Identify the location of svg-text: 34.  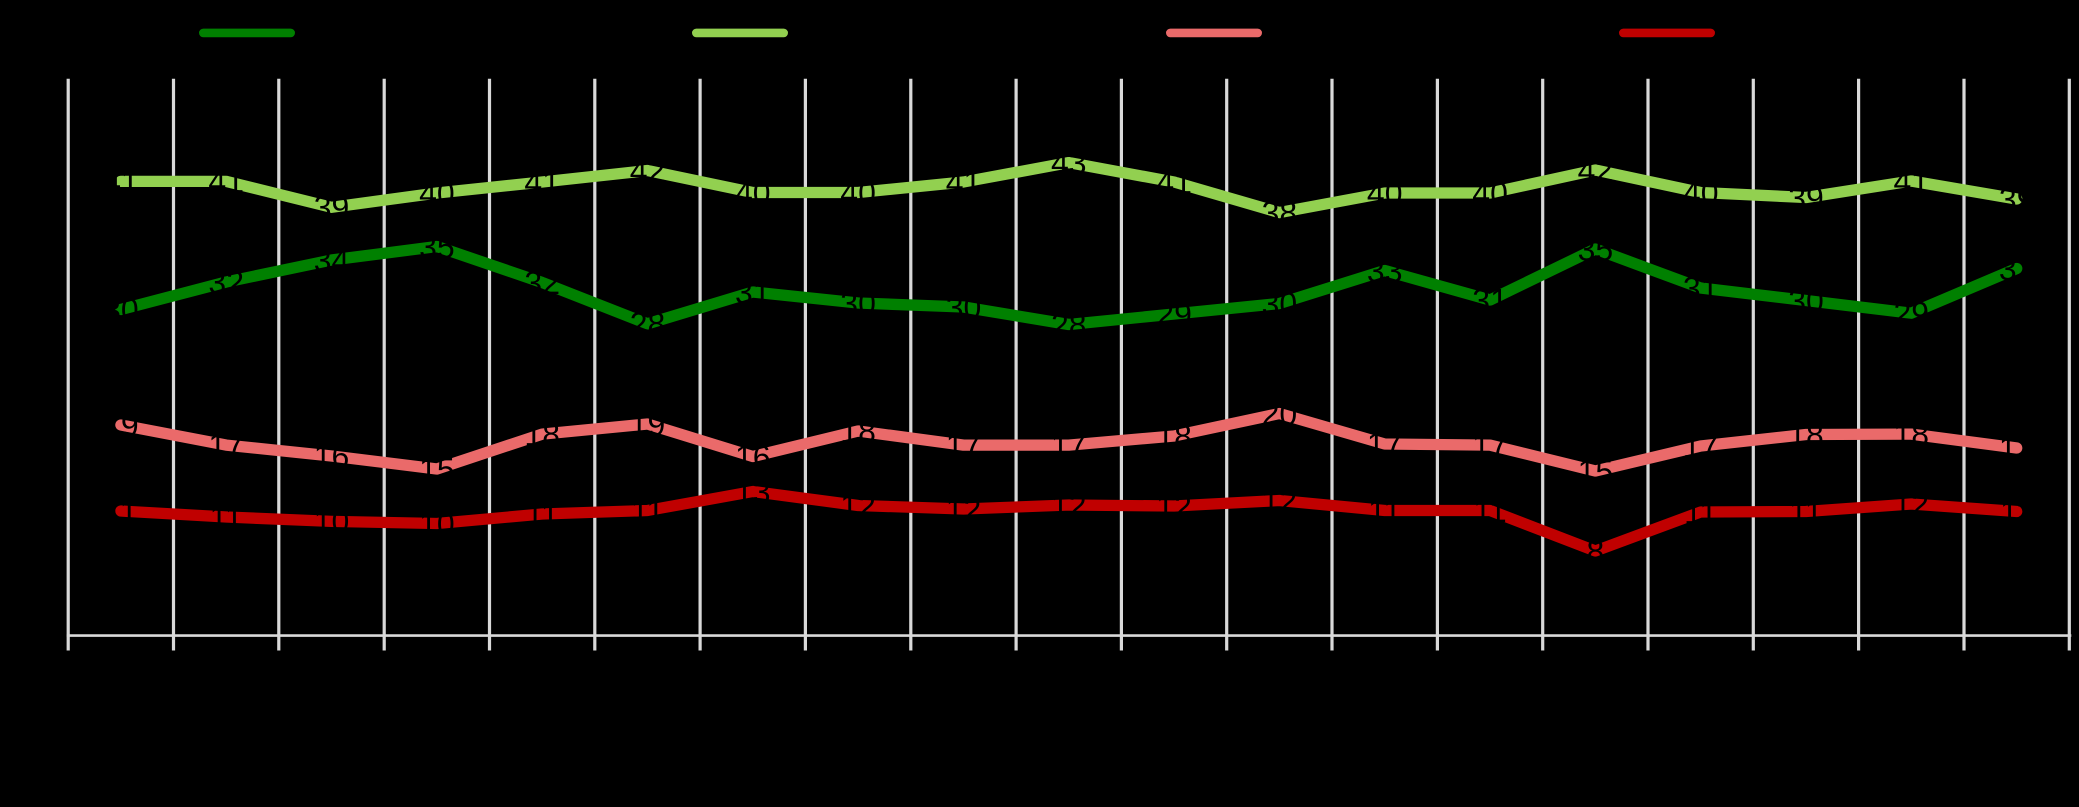
(332, 260).